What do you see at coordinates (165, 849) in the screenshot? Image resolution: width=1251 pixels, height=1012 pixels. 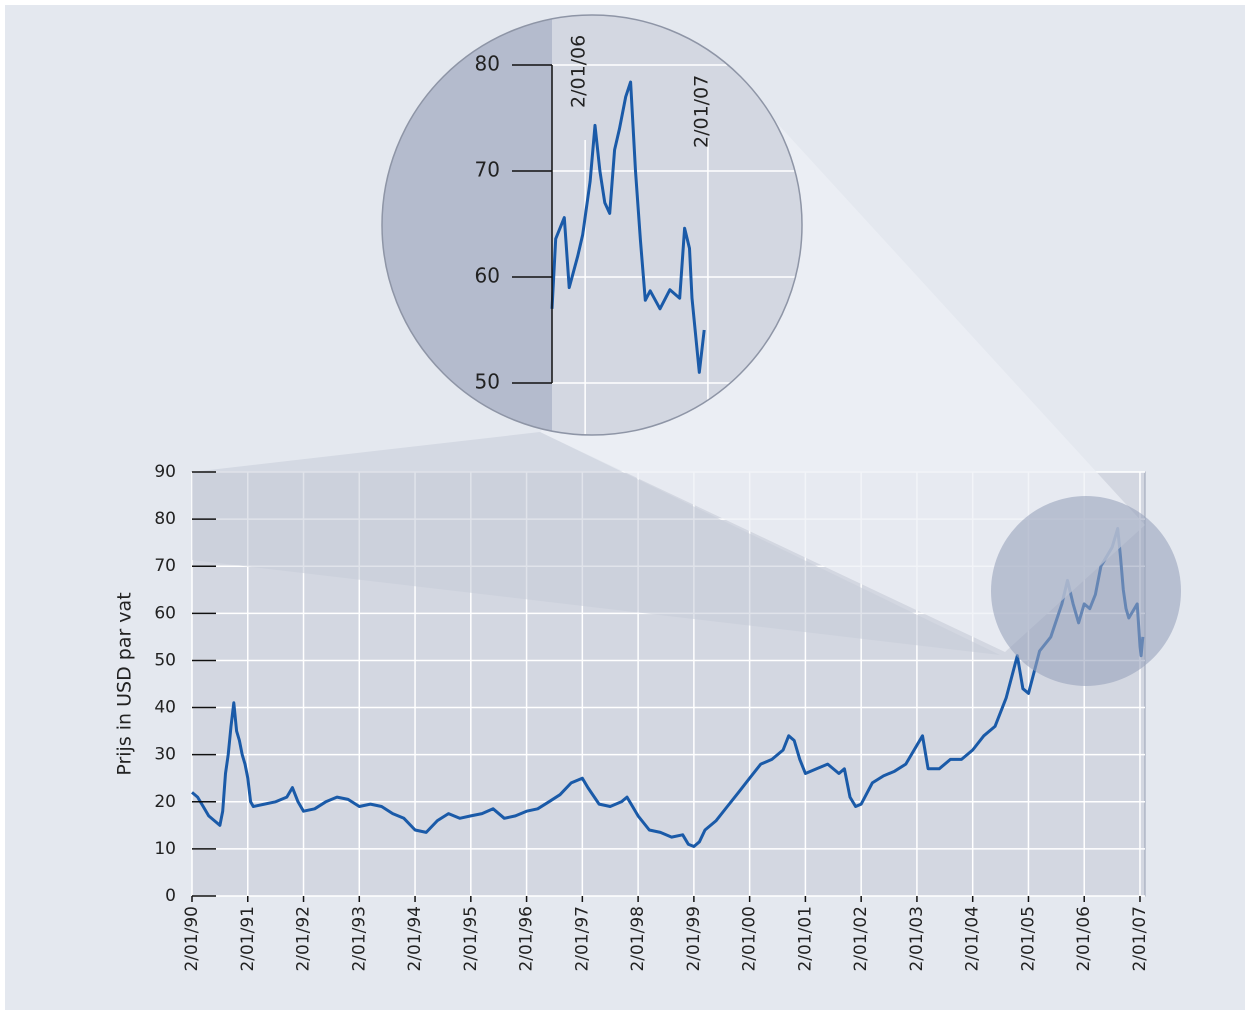 I see `y-tick-label: 10` at bounding box center [165, 849].